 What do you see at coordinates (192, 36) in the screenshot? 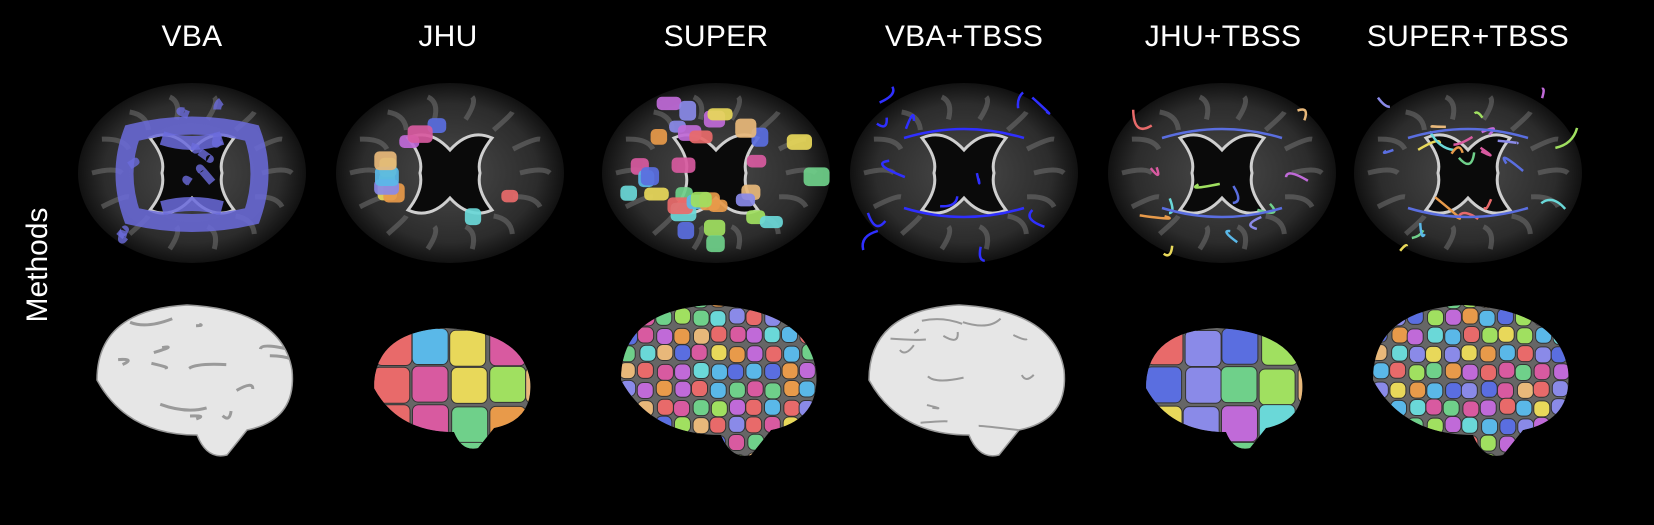
I see `column-title-vba: VBA` at bounding box center [192, 36].